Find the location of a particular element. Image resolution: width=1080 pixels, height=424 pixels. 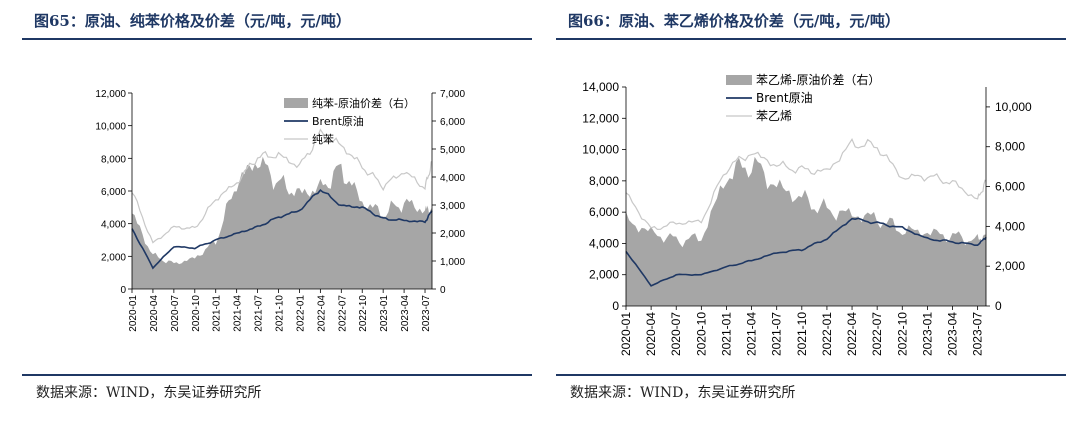

y2-tick-label: 10,000 is located at coordinates (1013, 107).